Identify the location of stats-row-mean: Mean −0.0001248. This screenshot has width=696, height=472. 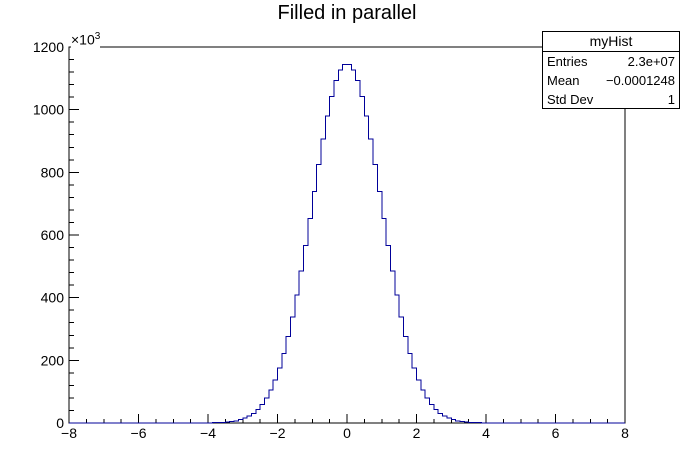
(611, 80).